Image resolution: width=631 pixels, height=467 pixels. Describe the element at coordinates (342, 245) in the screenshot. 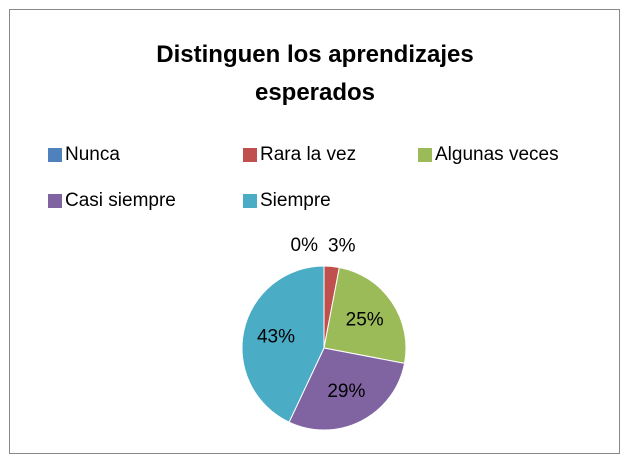

I see `data-label: 3%` at that location.